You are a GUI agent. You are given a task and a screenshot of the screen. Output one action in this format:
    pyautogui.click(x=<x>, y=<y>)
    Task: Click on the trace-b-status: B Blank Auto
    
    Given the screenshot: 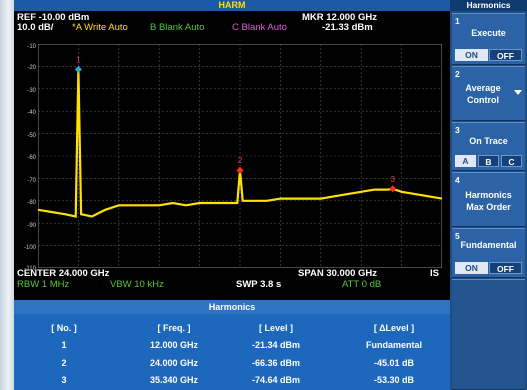 What is the action you would take?
    pyautogui.click(x=177, y=27)
    